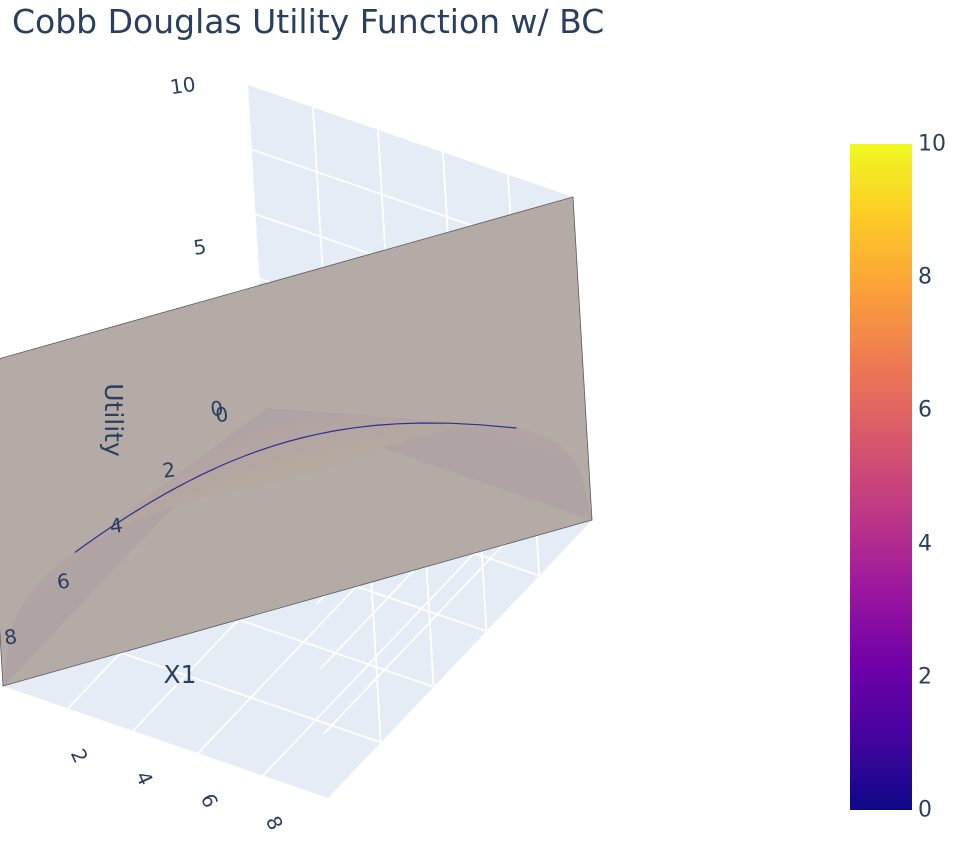  What do you see at coordinates (925, 810) in the screenshot?
I see `colorbar-tick-label: 0` at bounding box center [925, 810].